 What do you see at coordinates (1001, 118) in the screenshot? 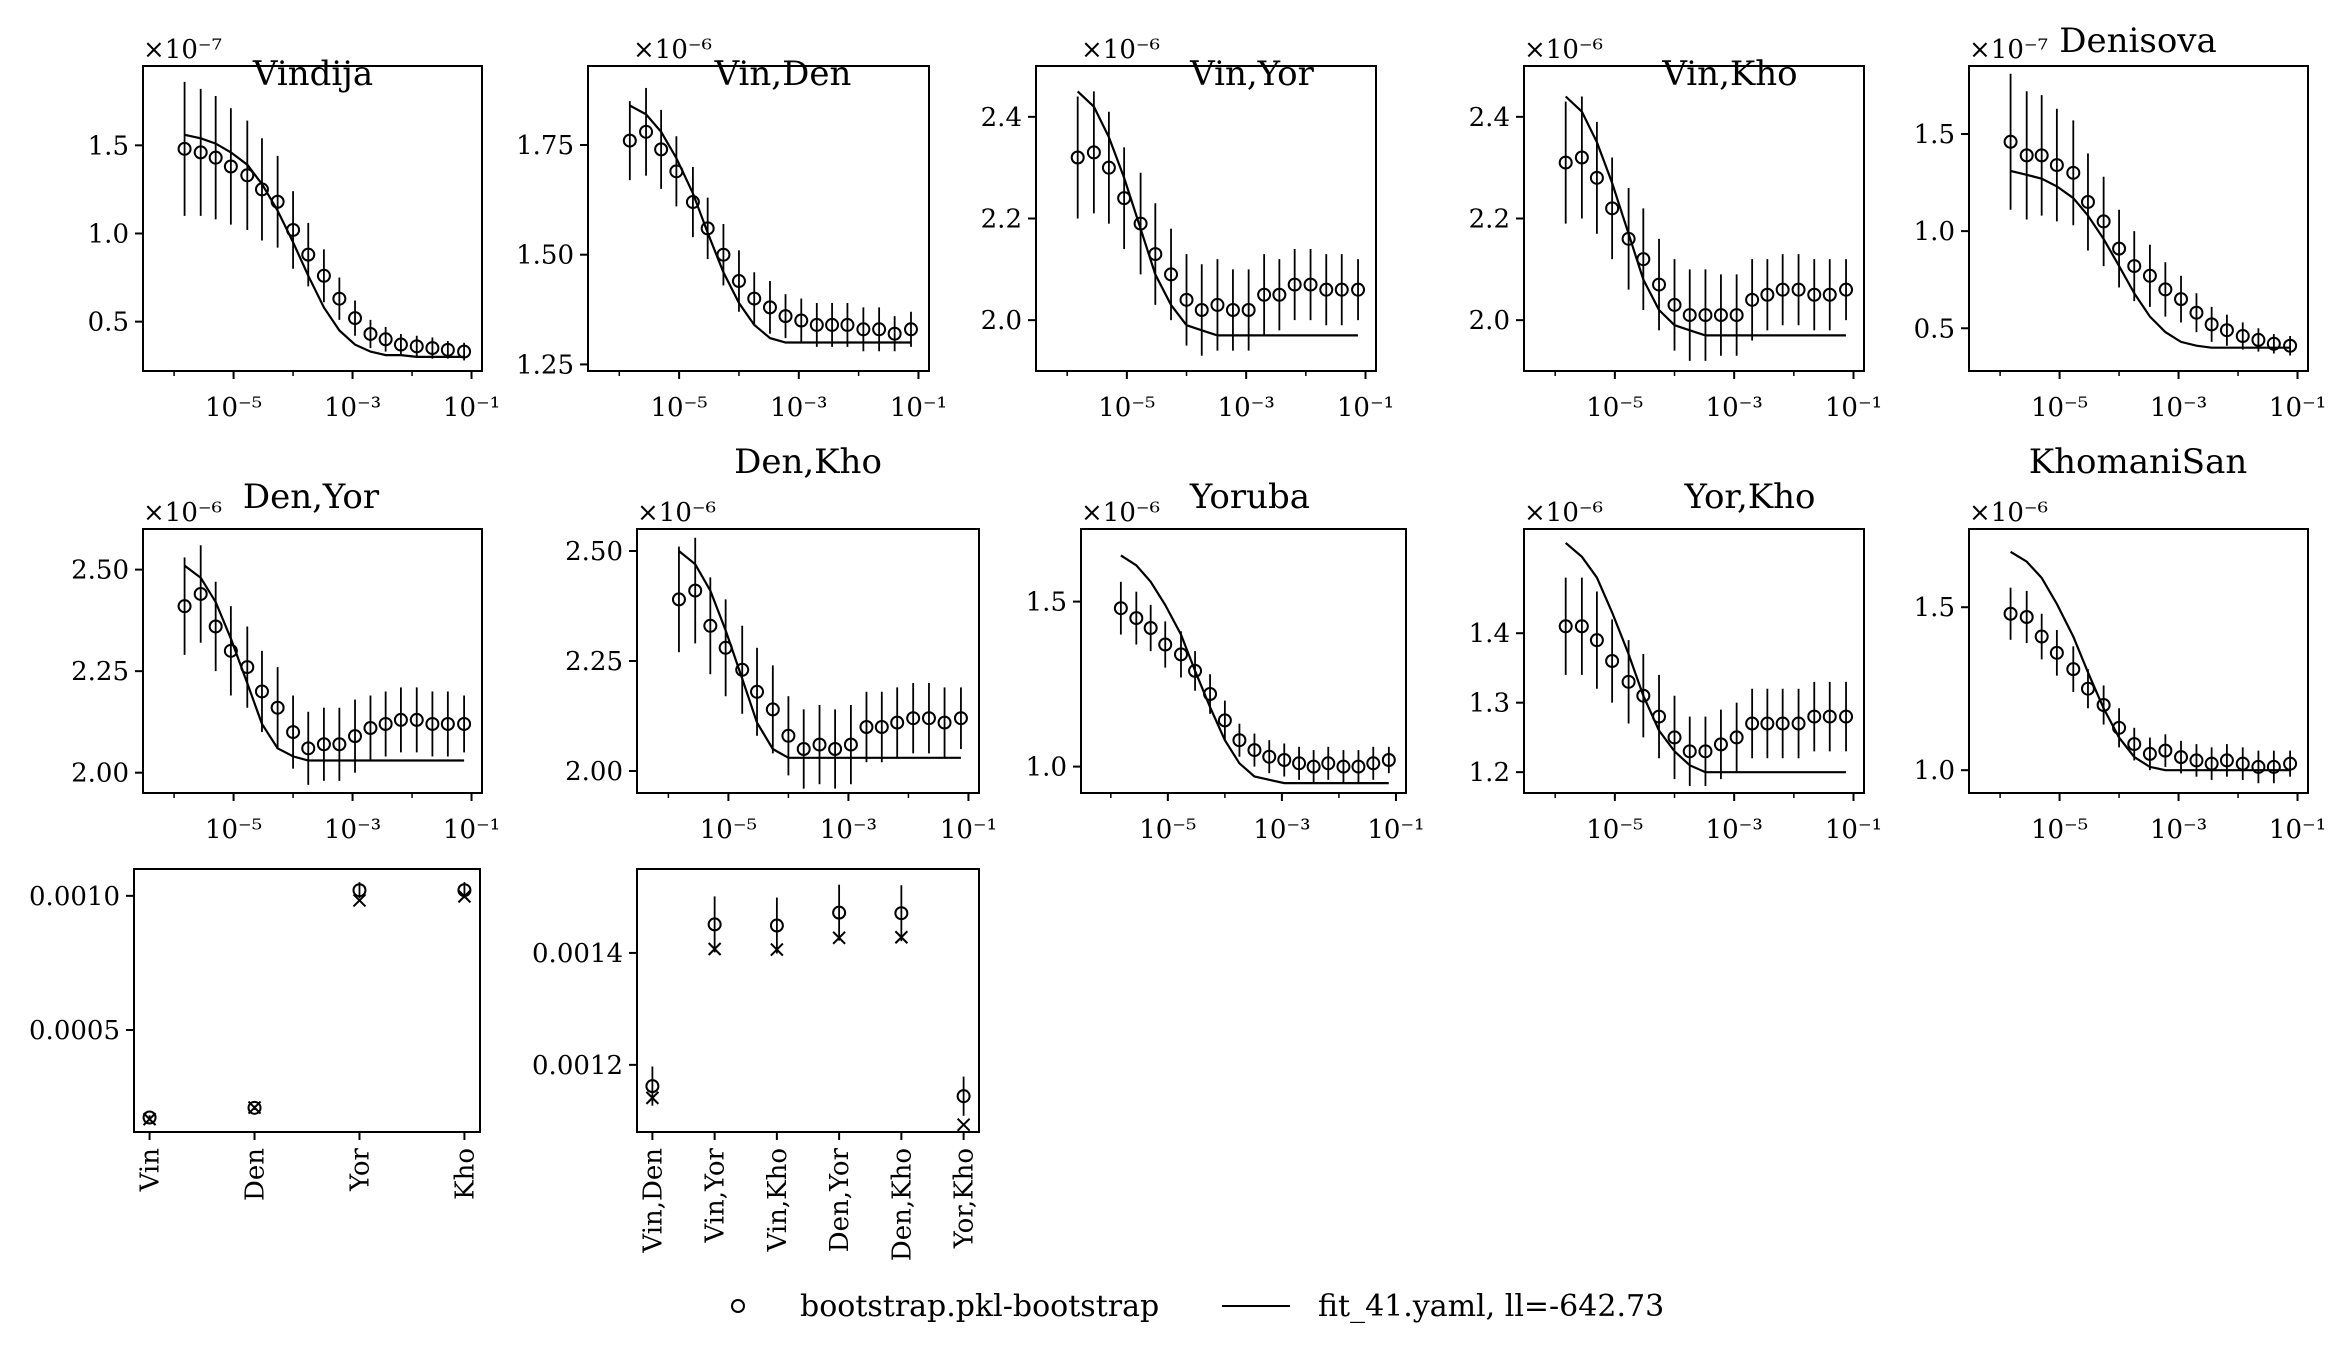
I see `y-tick-label: 2.4` at bounding box center [1001, 118].